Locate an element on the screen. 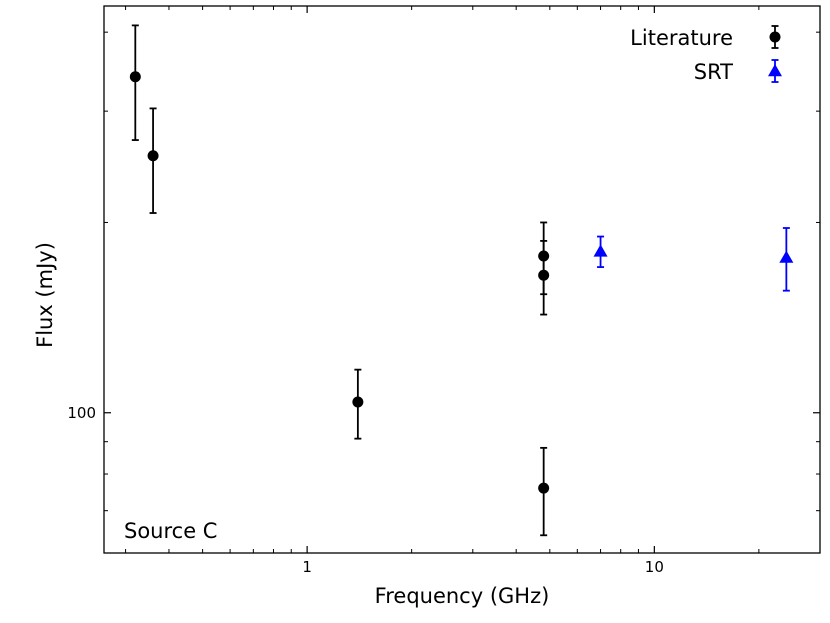 The height and width of the screenshot is (623, 830). legend-label-srt: SRT is located at coordinates (713, 72).